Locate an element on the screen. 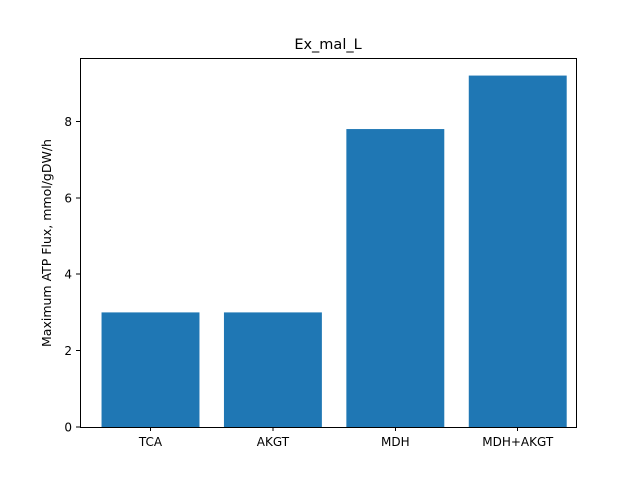  x-tick-label: AKGT is located at coordinates (273, 442).